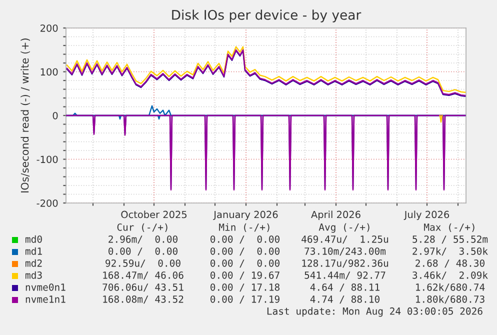 Image resolution: width=497 pixels, height=335 pixels. I want to click on text: 0.00 / 17.18, so click(245, 287).